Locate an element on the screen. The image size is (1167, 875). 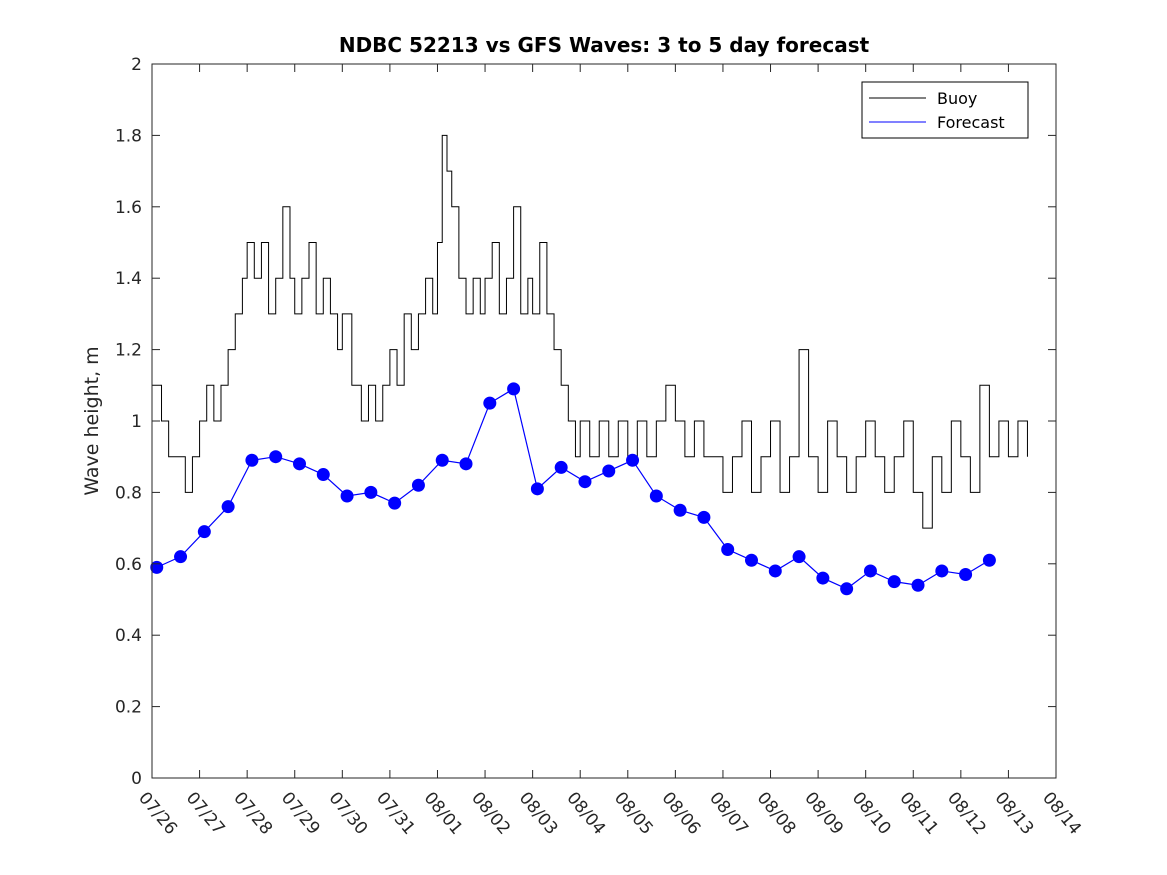
x-tick-label: 07/31 is located at coordinates (395, 813).